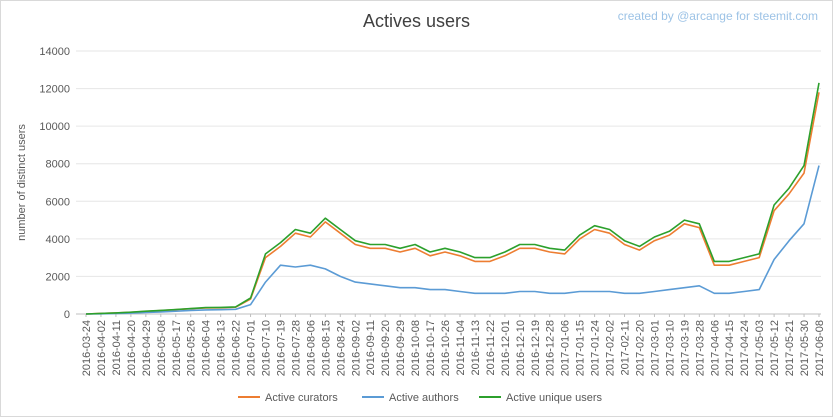  I want to click on x-tick-label: 2017-02-02, so click(611, 348).